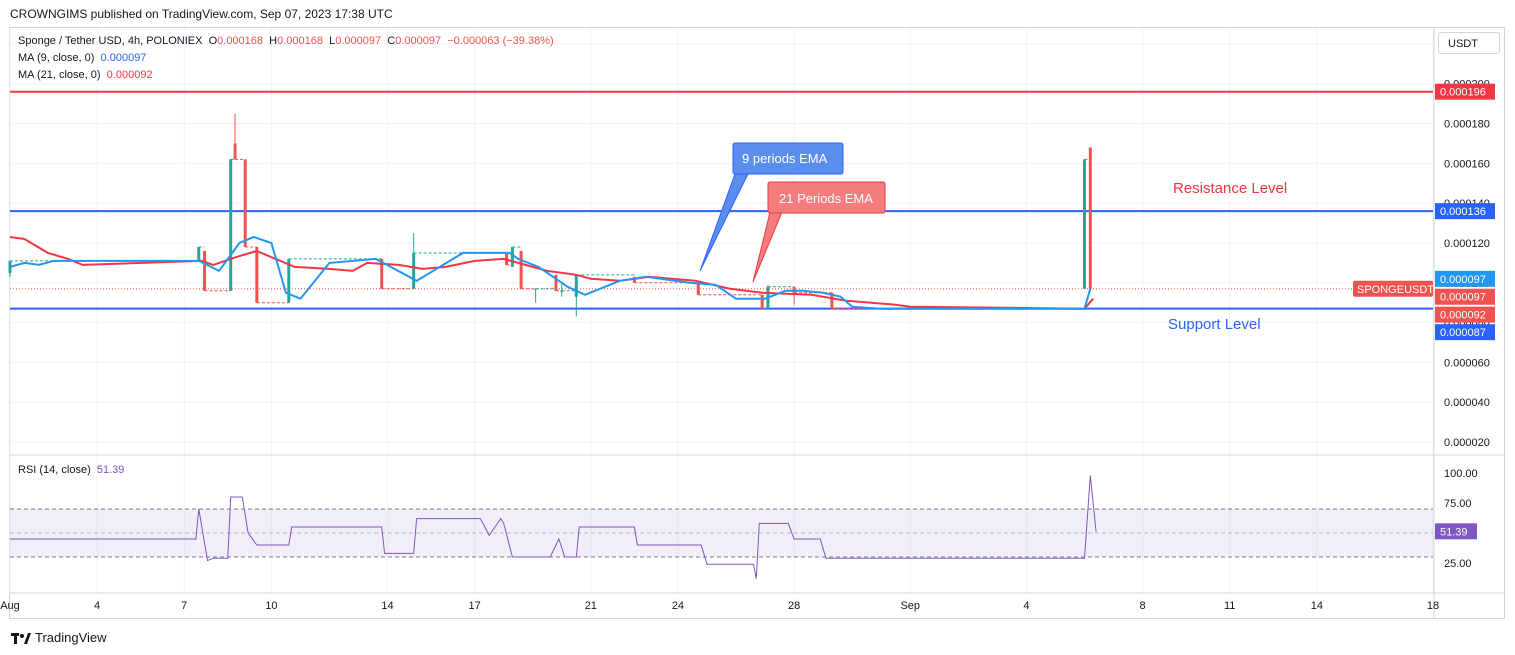  I want to click on resistance-tag: 0.000196, so click(1463, 93).